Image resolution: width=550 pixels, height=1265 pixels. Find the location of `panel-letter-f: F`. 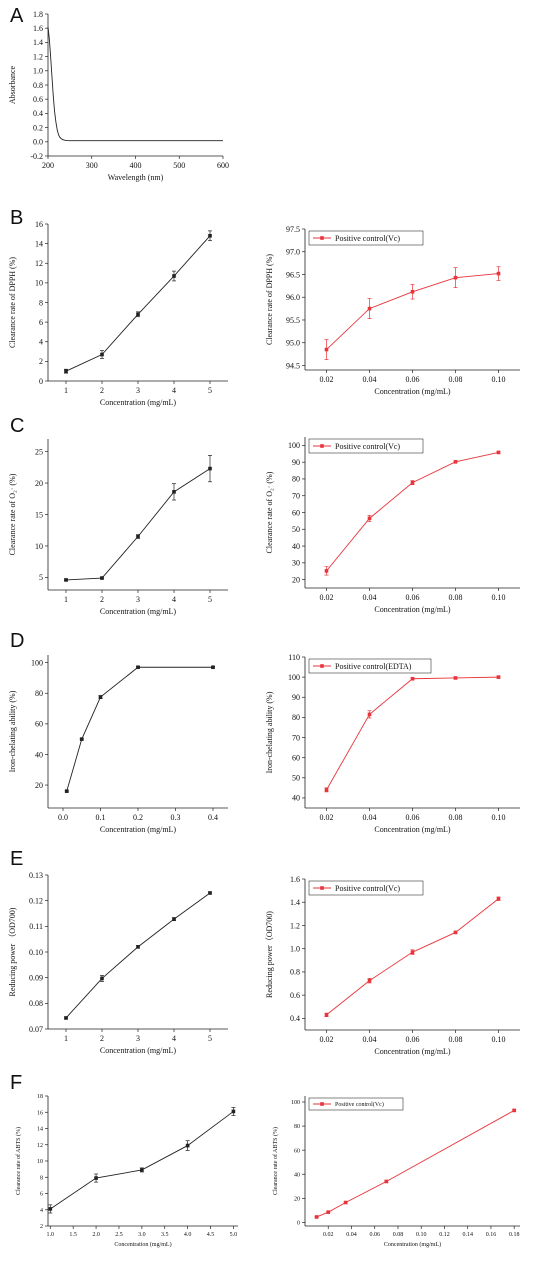

panel-letter-f: F is located at coordinates (16, 1083).